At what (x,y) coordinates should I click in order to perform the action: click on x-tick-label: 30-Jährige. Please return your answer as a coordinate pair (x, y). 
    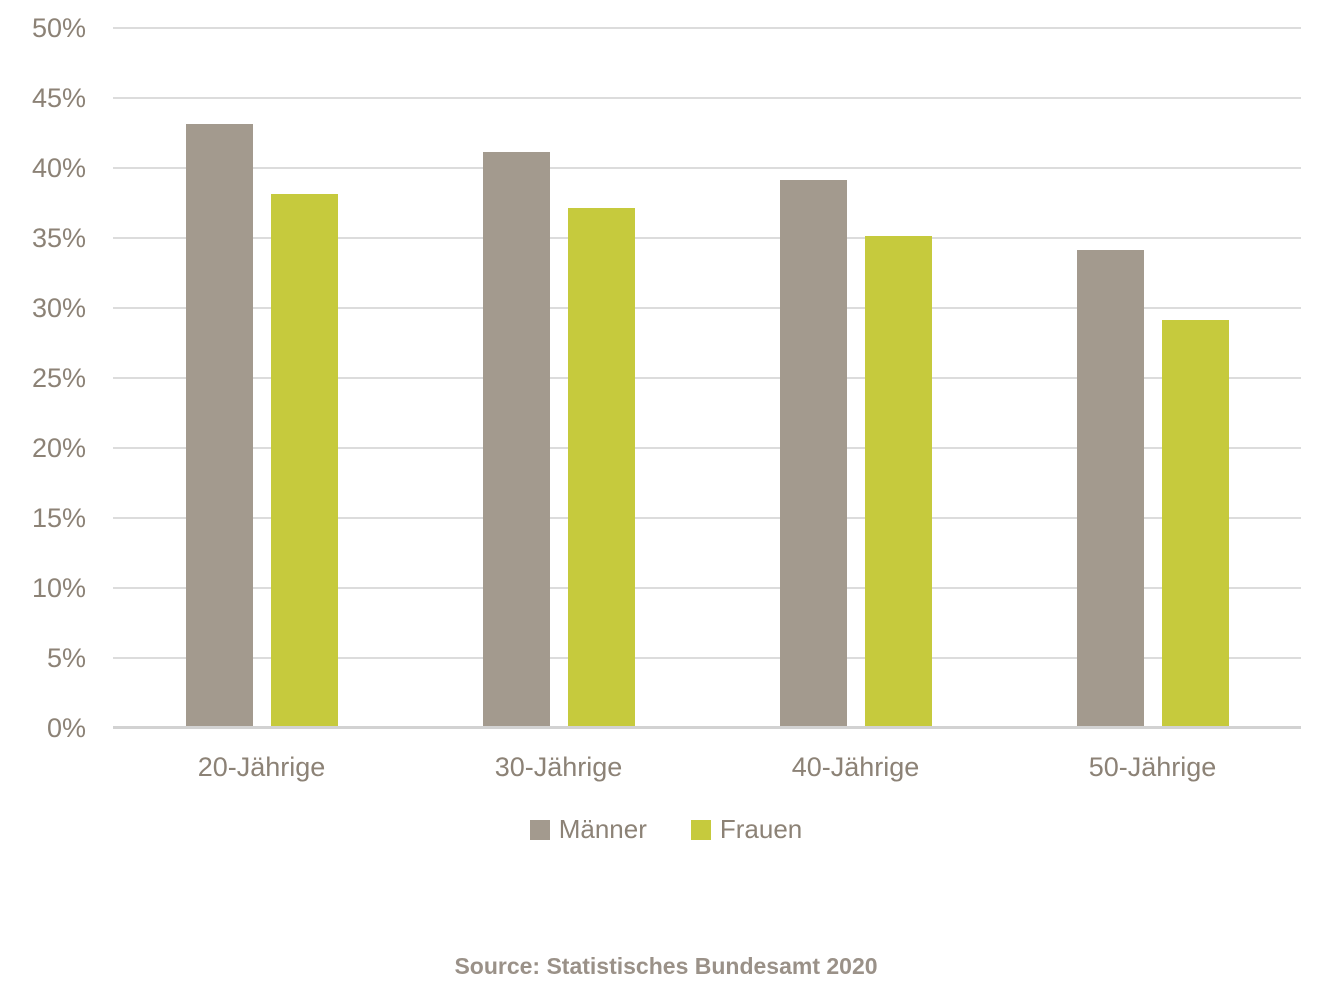
    Looking at the image, I should click on (558, 767).